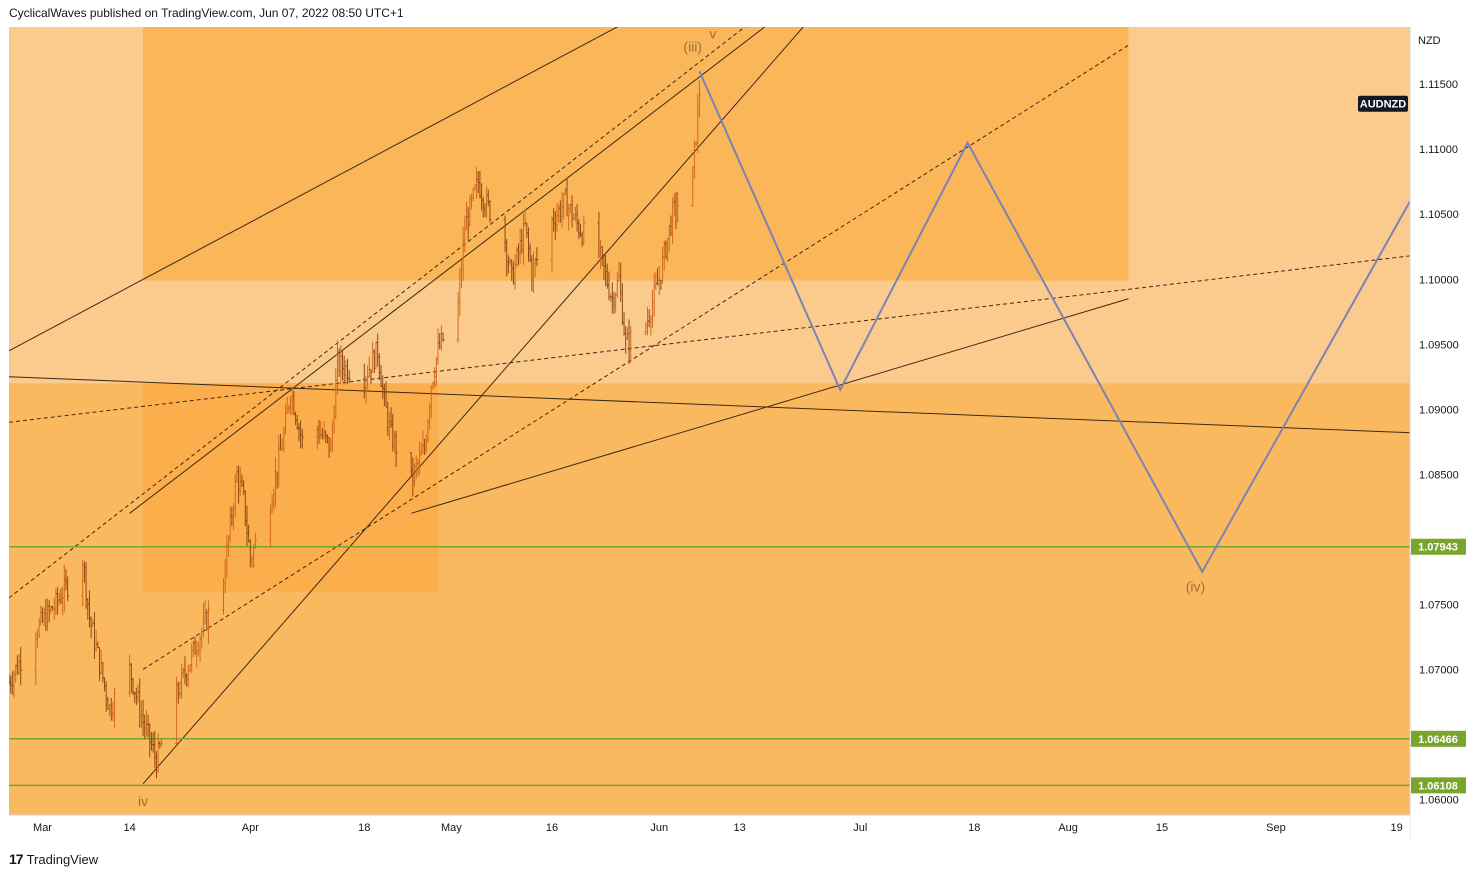 This screenshot has width=1478, height=877. What do you see at coordinates (16, 859) in the screenshot?
I see `tradingview-logo-icon: 17` at bounding box center [16, 859].